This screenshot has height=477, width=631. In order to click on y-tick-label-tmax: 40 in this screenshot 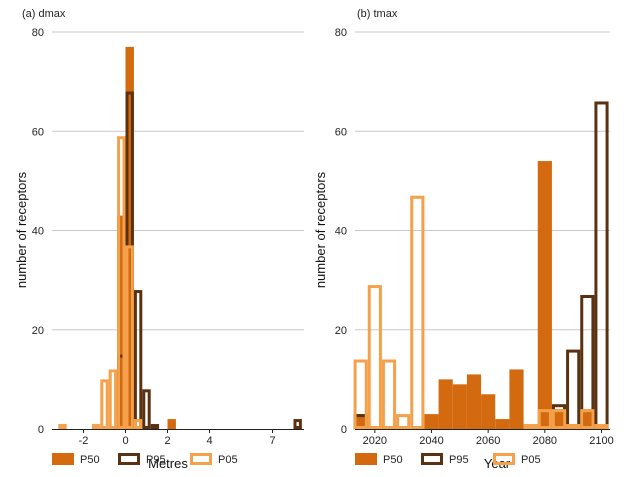, I will do `click(341, 232)`.